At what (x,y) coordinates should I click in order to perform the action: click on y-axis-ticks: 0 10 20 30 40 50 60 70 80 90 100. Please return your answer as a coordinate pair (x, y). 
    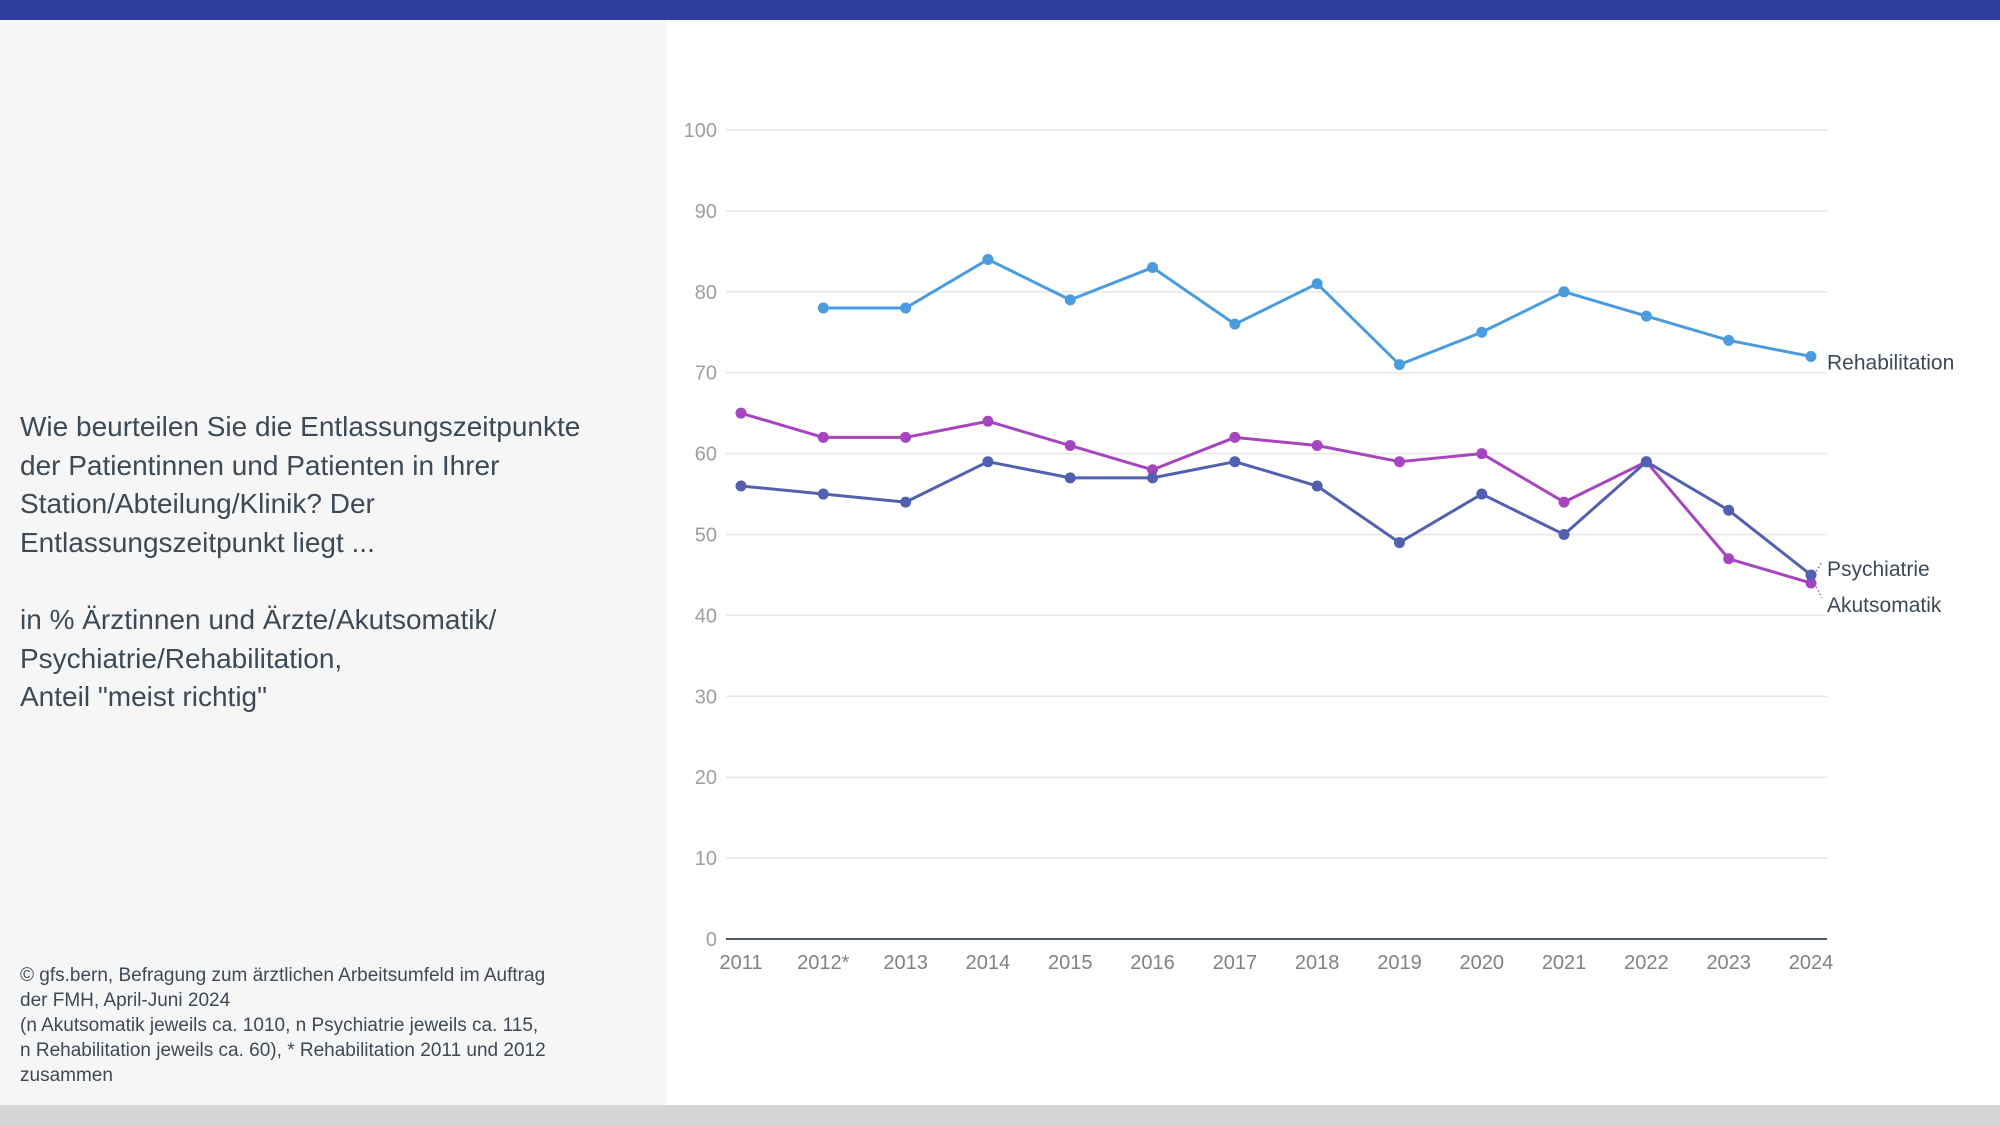
    Looking at the image, I should click on (700, 535).